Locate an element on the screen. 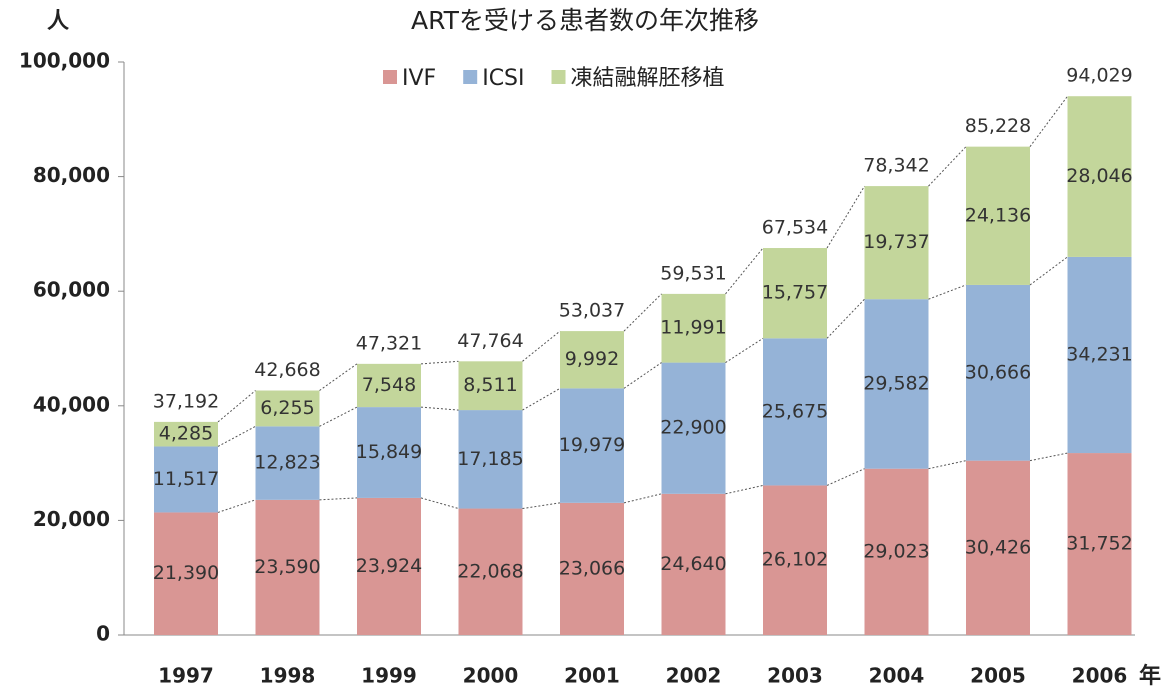 The image size is (1171, 695). x-tick-label: 1997 is located at coordinates (186, 676).